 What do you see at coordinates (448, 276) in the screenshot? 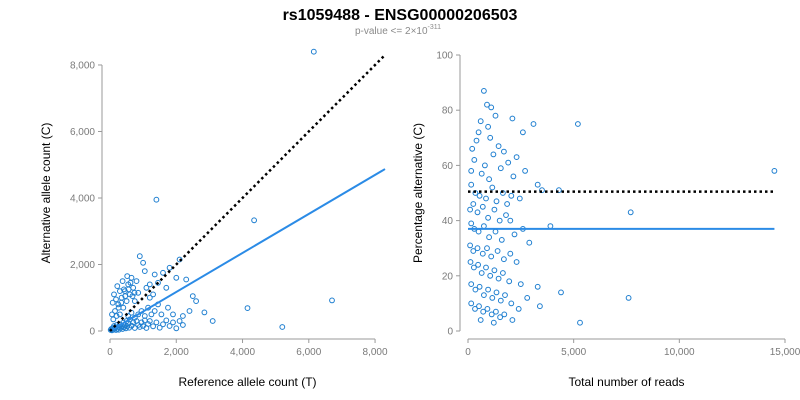
I see `y-tick-label: 20` at bounding box center [448, 276].